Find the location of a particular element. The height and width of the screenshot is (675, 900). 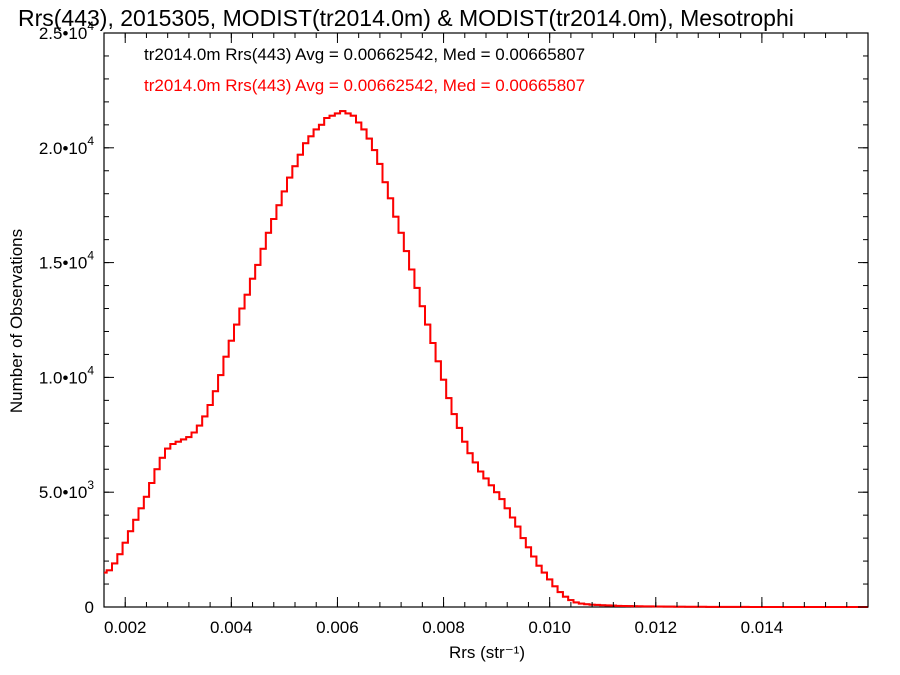

y-tick-label: 5.0•103 is located at coordinates (67, 490).